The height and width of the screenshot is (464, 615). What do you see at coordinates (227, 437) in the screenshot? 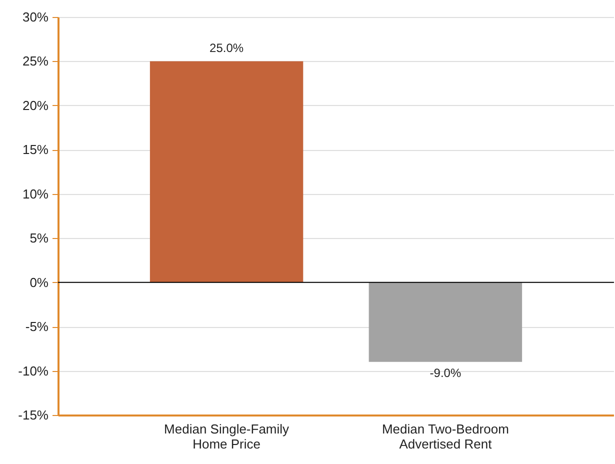
I see `x-tick-label: Median Single-Family Home Price` at bounding box center [227, 437].